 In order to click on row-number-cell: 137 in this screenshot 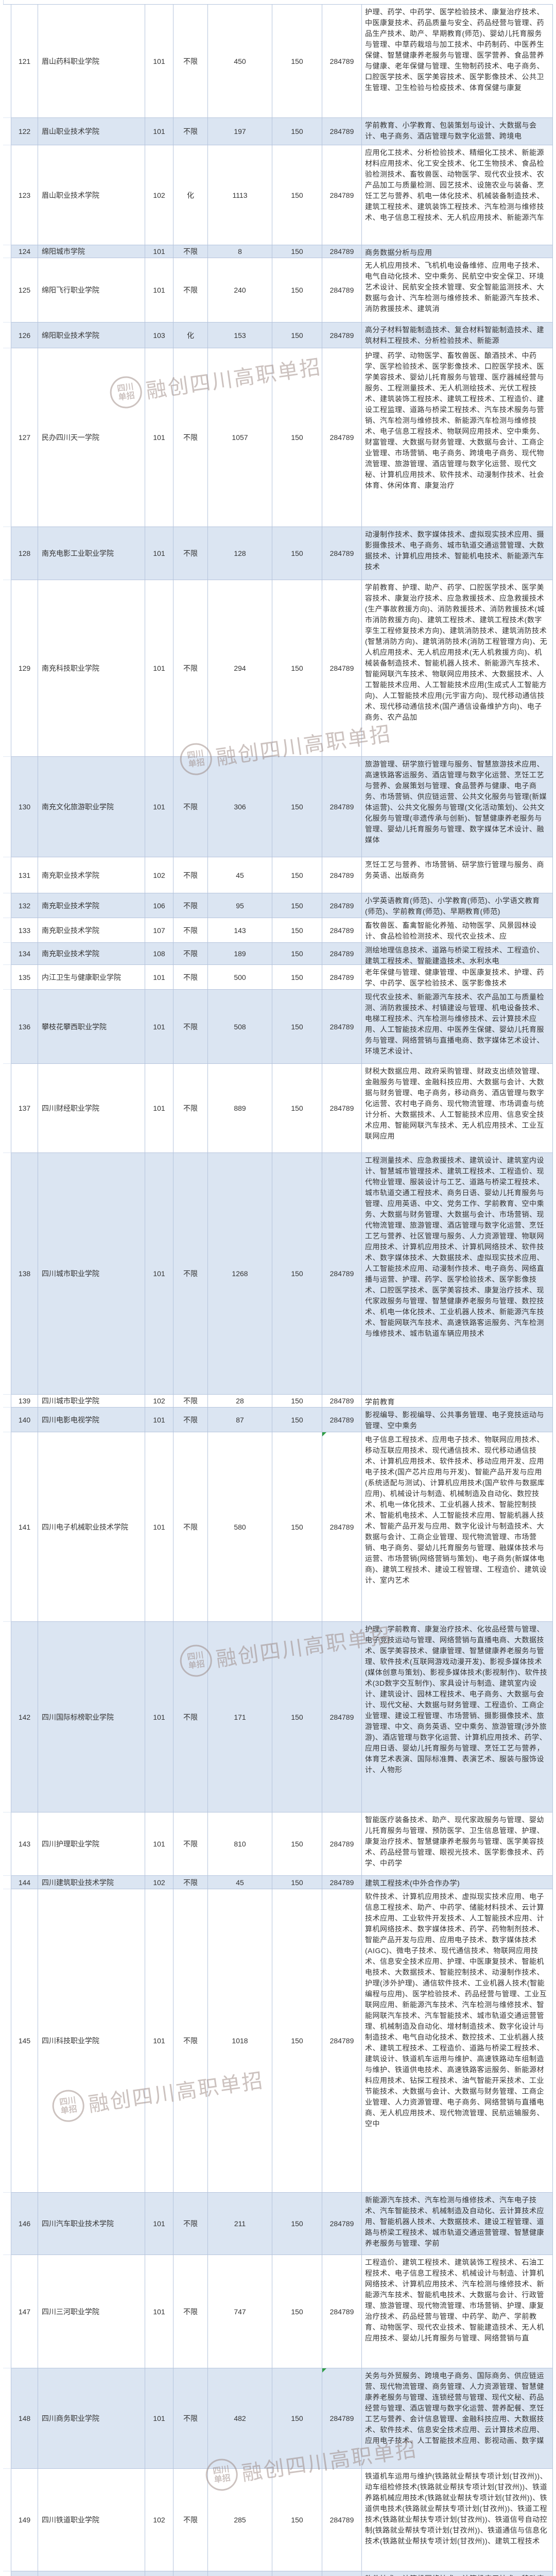, I will do `click(24, 1108)`.